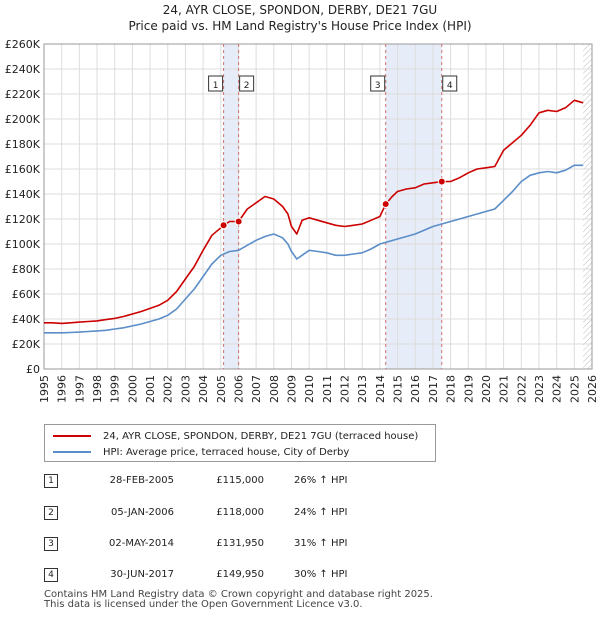 The image size is (600, 620). I want to click on sale-marker-label: 2, so click(247, 86).